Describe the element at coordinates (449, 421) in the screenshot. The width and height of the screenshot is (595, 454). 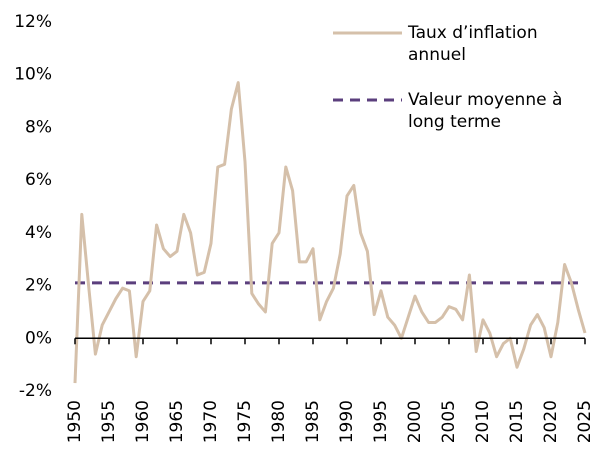
I see `x-tick-label: 2005` at that location.